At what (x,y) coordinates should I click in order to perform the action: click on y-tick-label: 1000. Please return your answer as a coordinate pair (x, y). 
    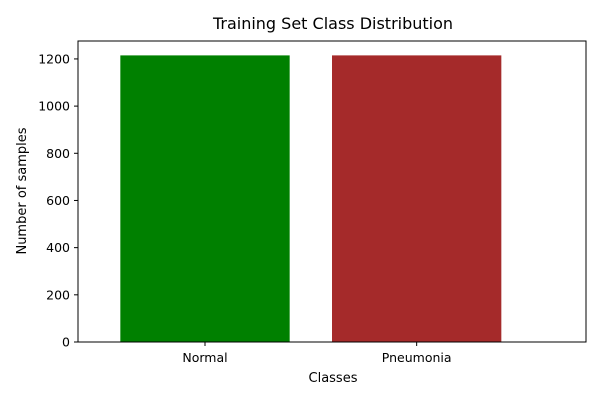
    Looking at the image, I should click on (54, 106).